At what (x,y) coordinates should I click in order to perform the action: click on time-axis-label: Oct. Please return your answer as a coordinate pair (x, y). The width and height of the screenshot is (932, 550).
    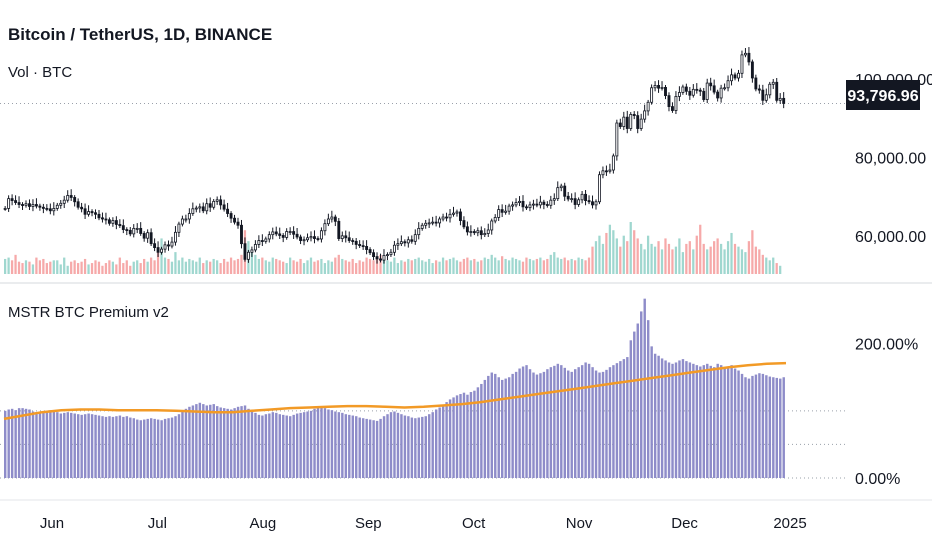
    Looking at the image, I should click on (474, 523).